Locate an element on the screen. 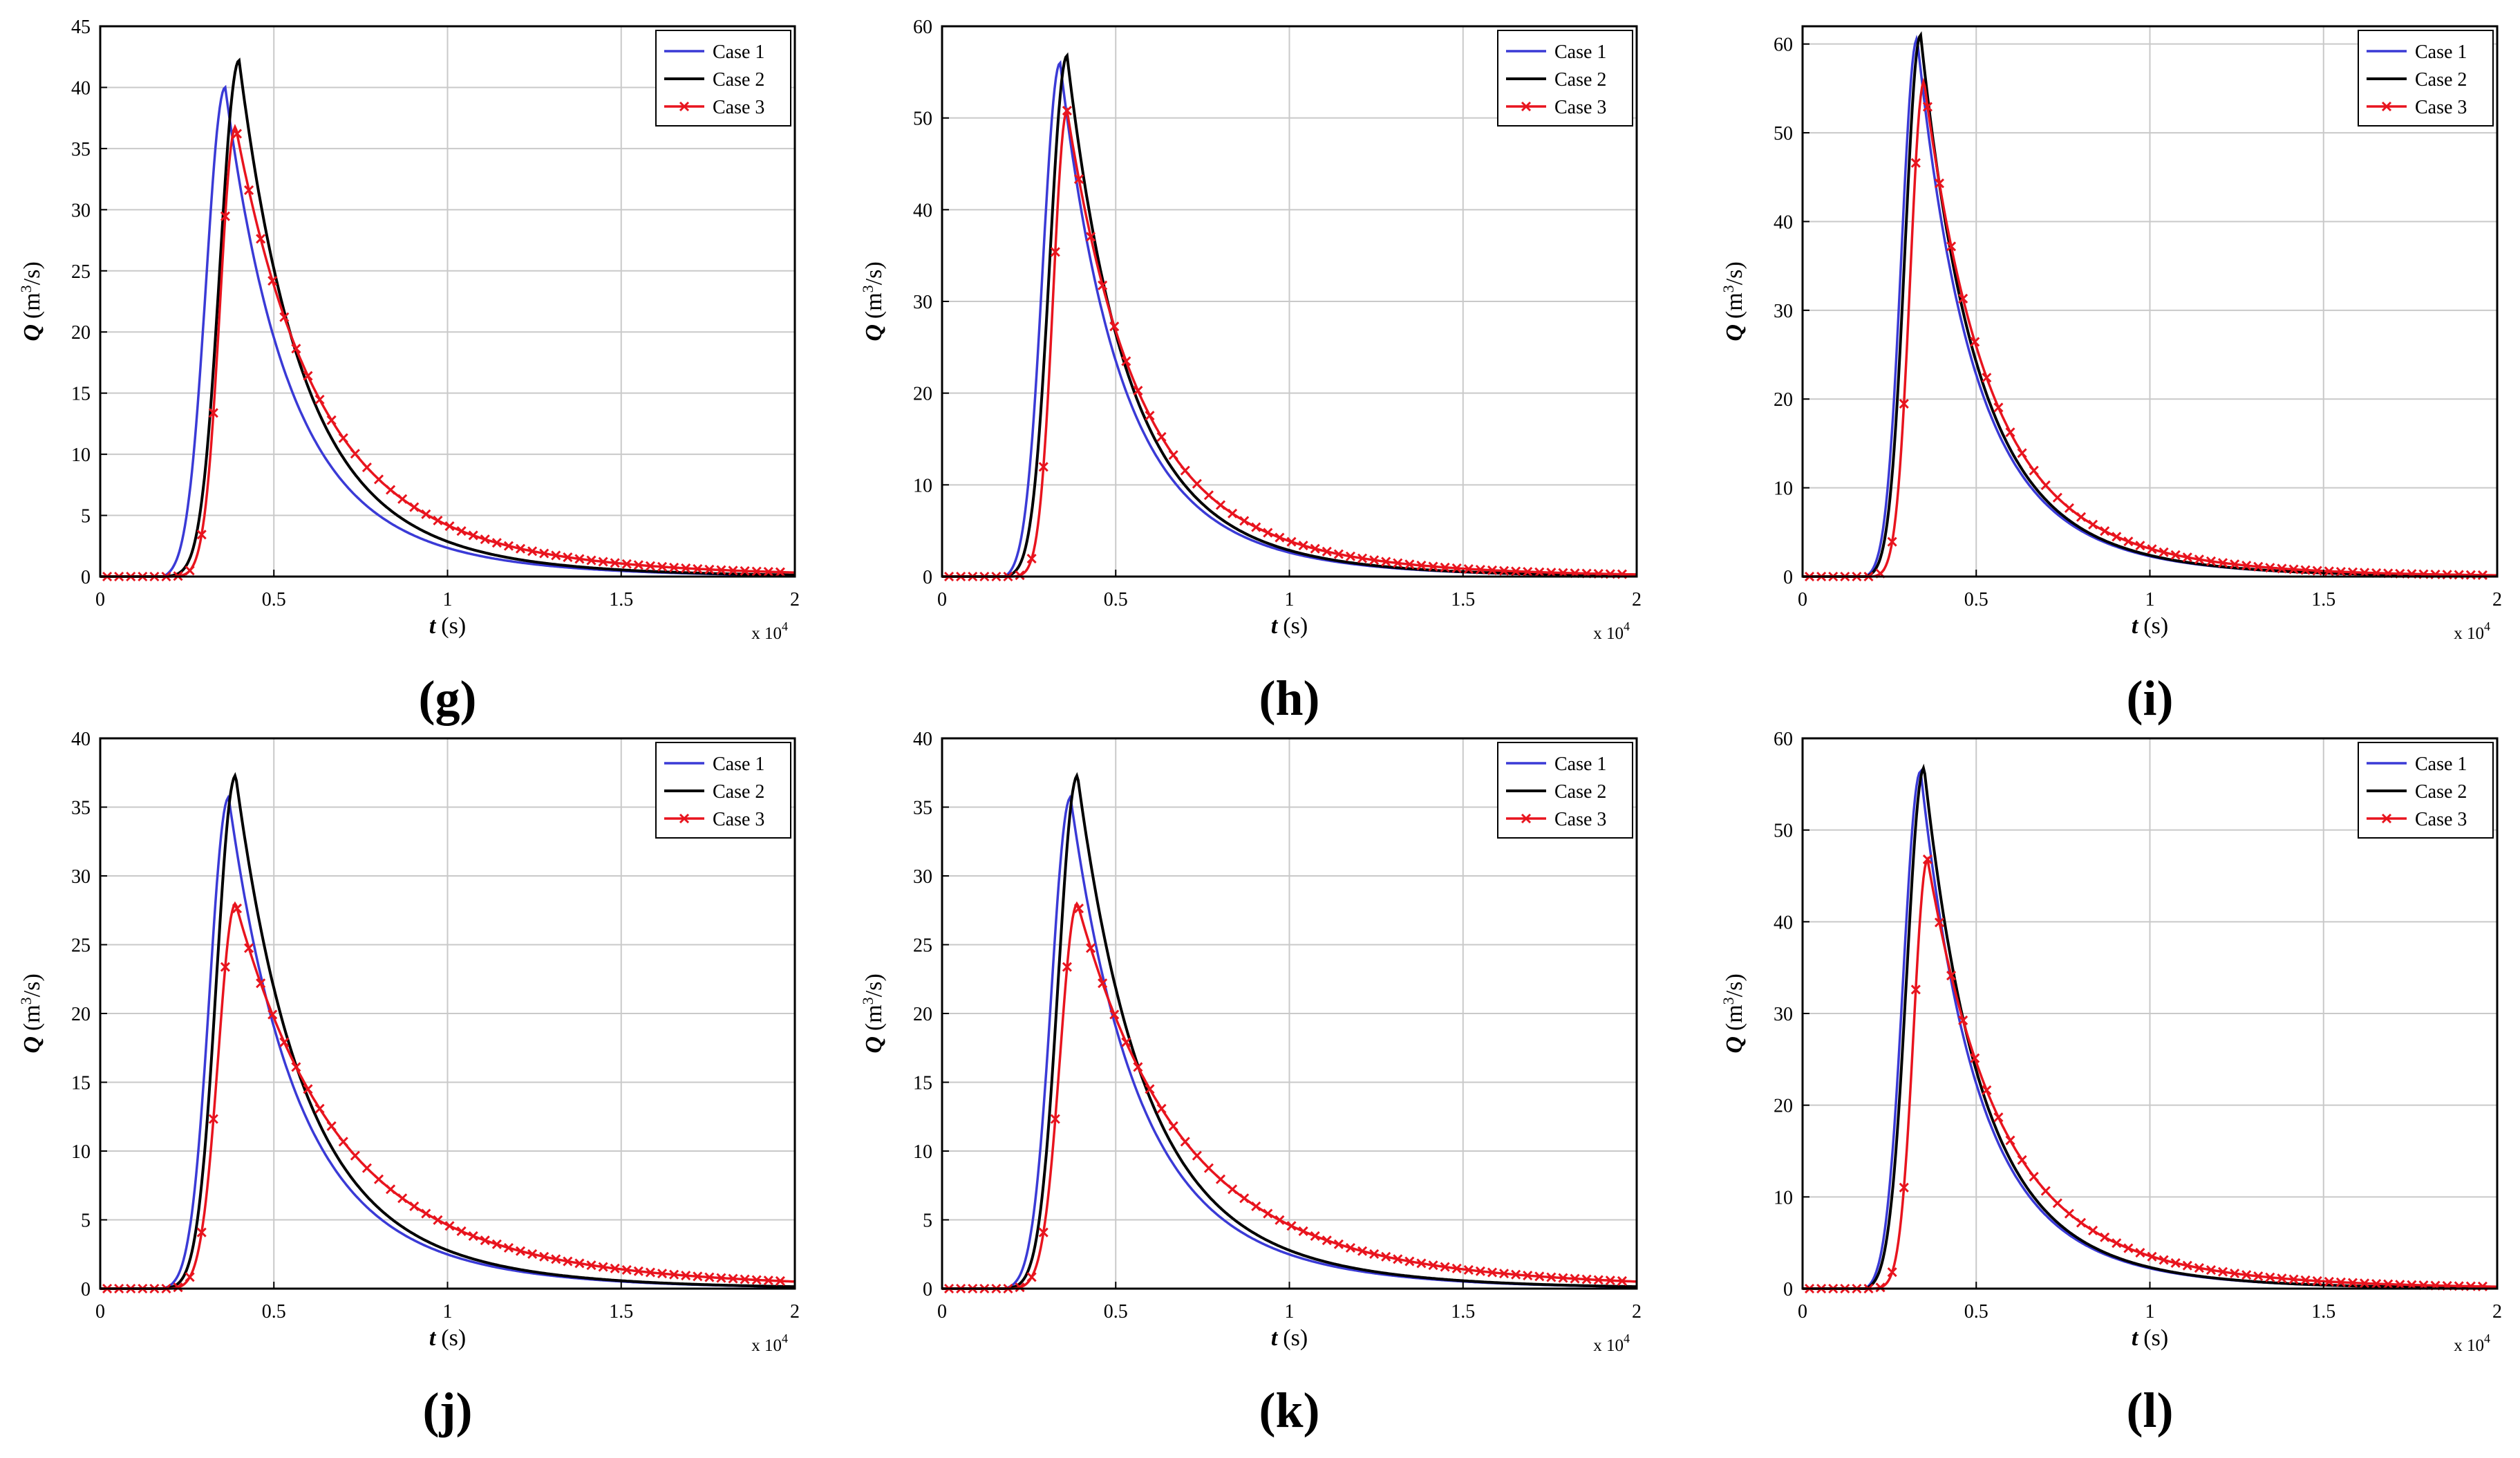 This screenshot has height=1458, width=2520. y-tick-label: 15 is located at coordinates (922, 1083).